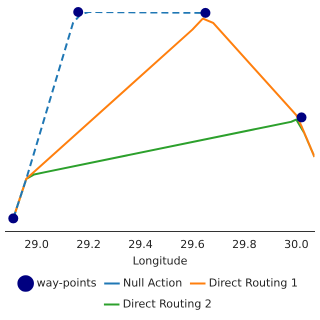 This screenshot has height=320, width=320. What do you see at coordinates (192, 245) in the screenshot?
I see `x-tick-label: 29.6` at bounding box center [192, 245].